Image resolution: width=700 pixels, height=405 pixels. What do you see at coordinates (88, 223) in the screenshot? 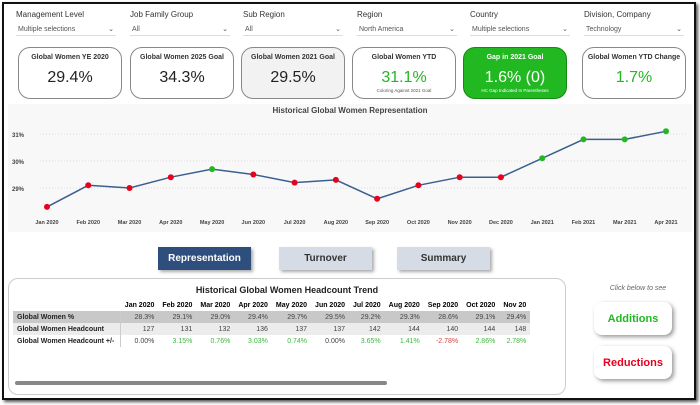
I see `x-tick-label: Feb 2020` at bounding box center [88, 223].